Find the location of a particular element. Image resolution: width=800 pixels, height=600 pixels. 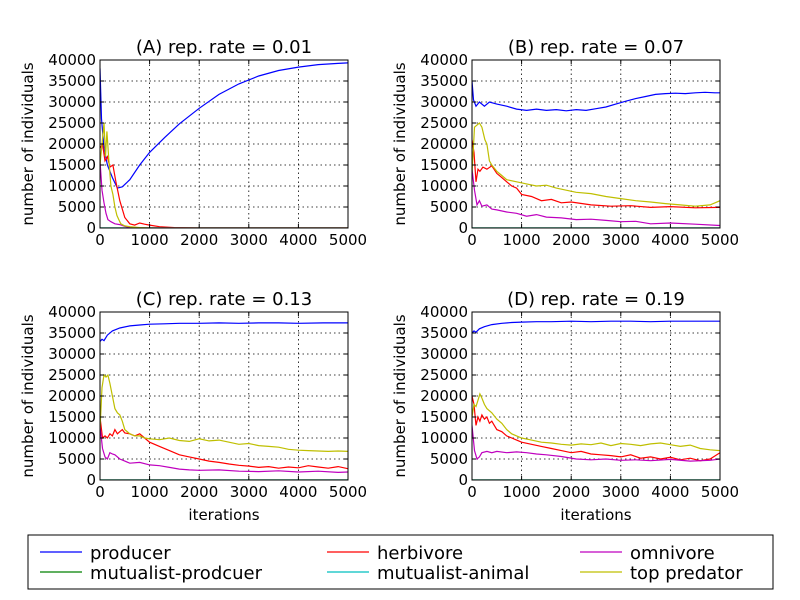

subplot-title: (C) rep. rate = 0.13 is located at coordinates (224, 299).